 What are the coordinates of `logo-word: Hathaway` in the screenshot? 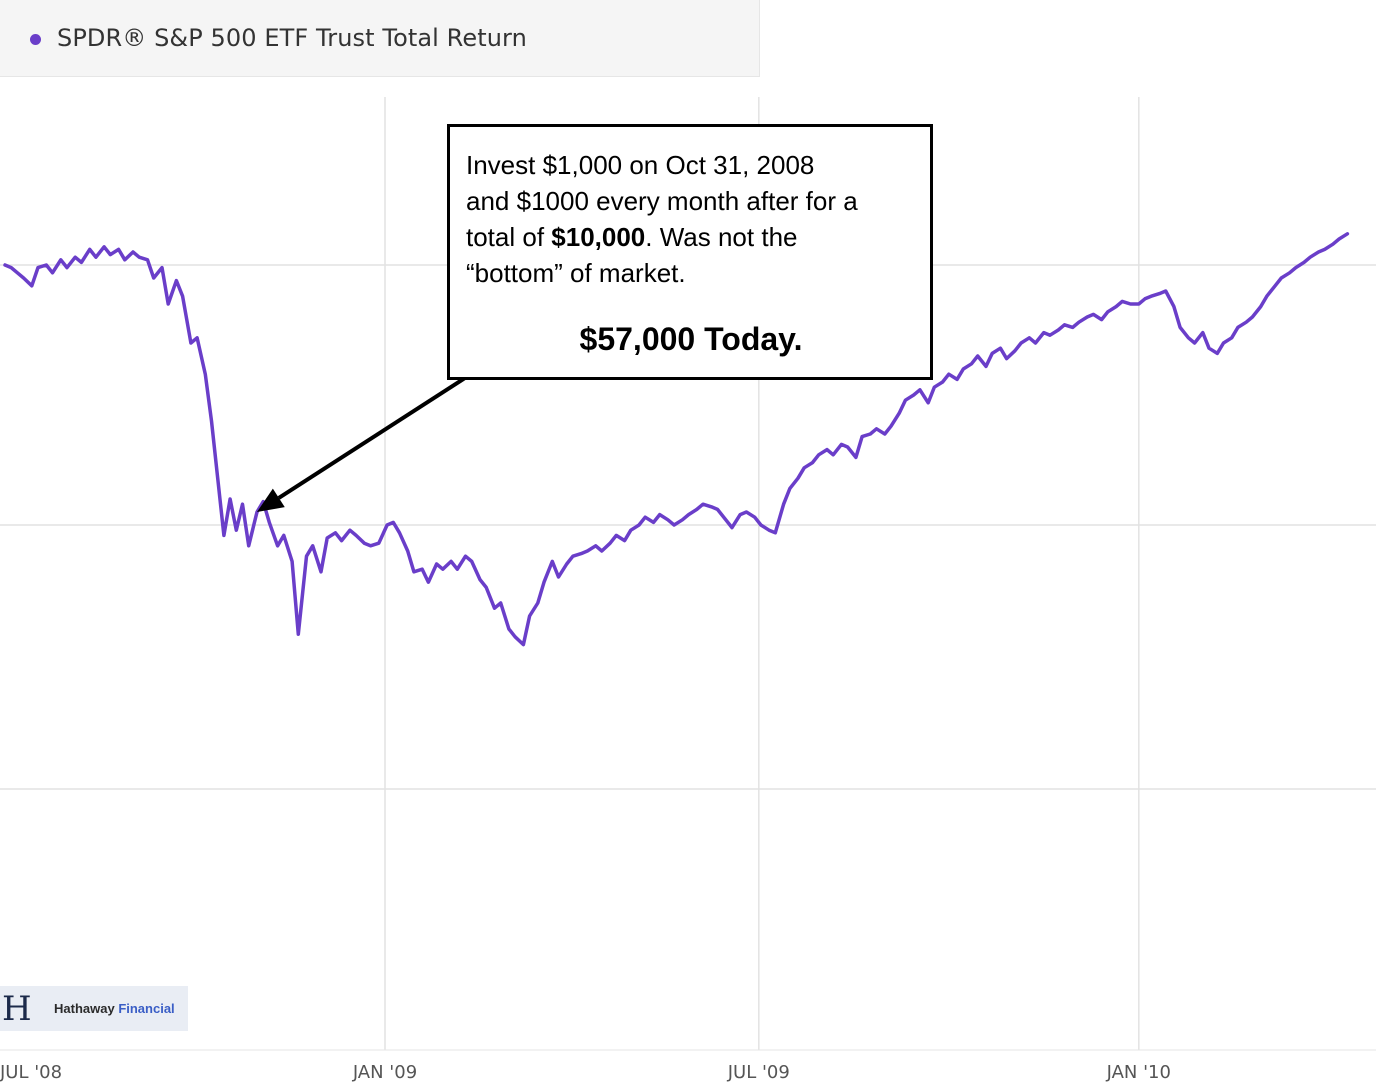 It's located at (86, 1008).